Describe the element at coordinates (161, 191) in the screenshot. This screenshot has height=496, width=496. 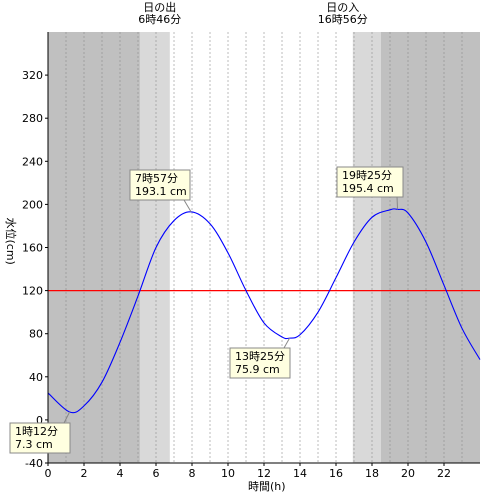
I see `extremum-value: 193.1 cm` at that location.